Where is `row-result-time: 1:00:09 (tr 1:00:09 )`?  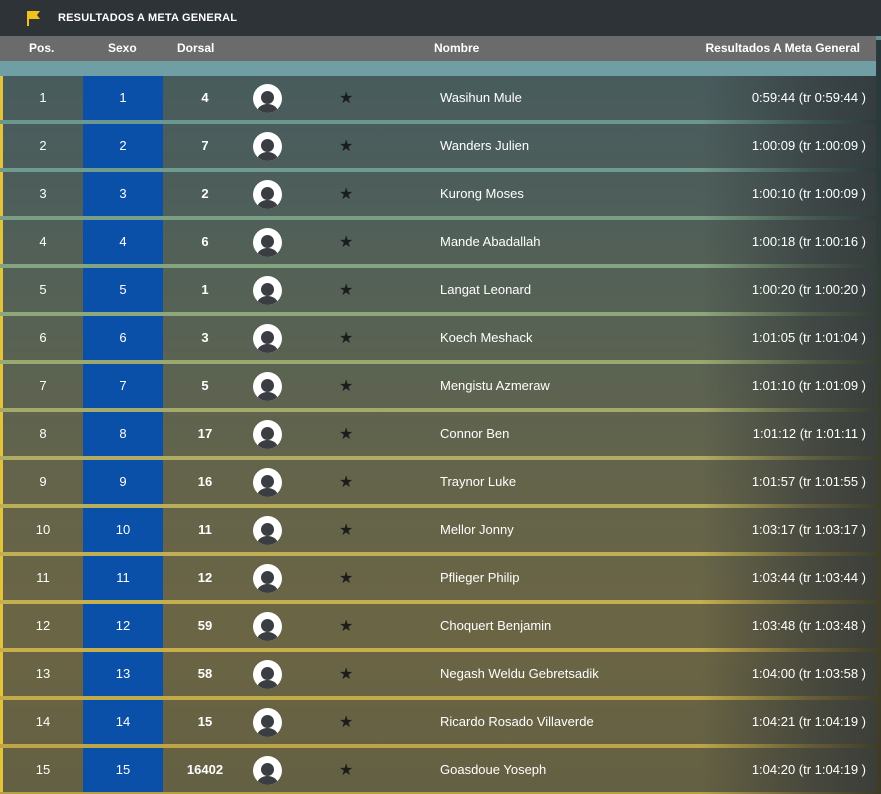
row-result-time: 1:00:09 (tr 1:00:09 ) is located at coordinates (808, 145).